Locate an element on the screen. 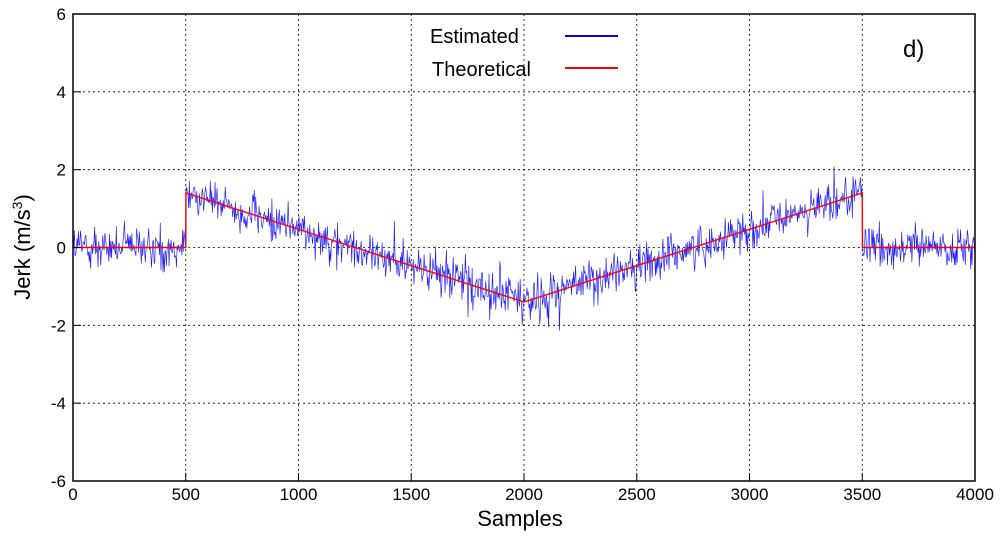 Image resolution: width=1000 pixels, height=538 pixels. y-axis-label-main: Jerk (m/s is located at coordinates (22, 254).